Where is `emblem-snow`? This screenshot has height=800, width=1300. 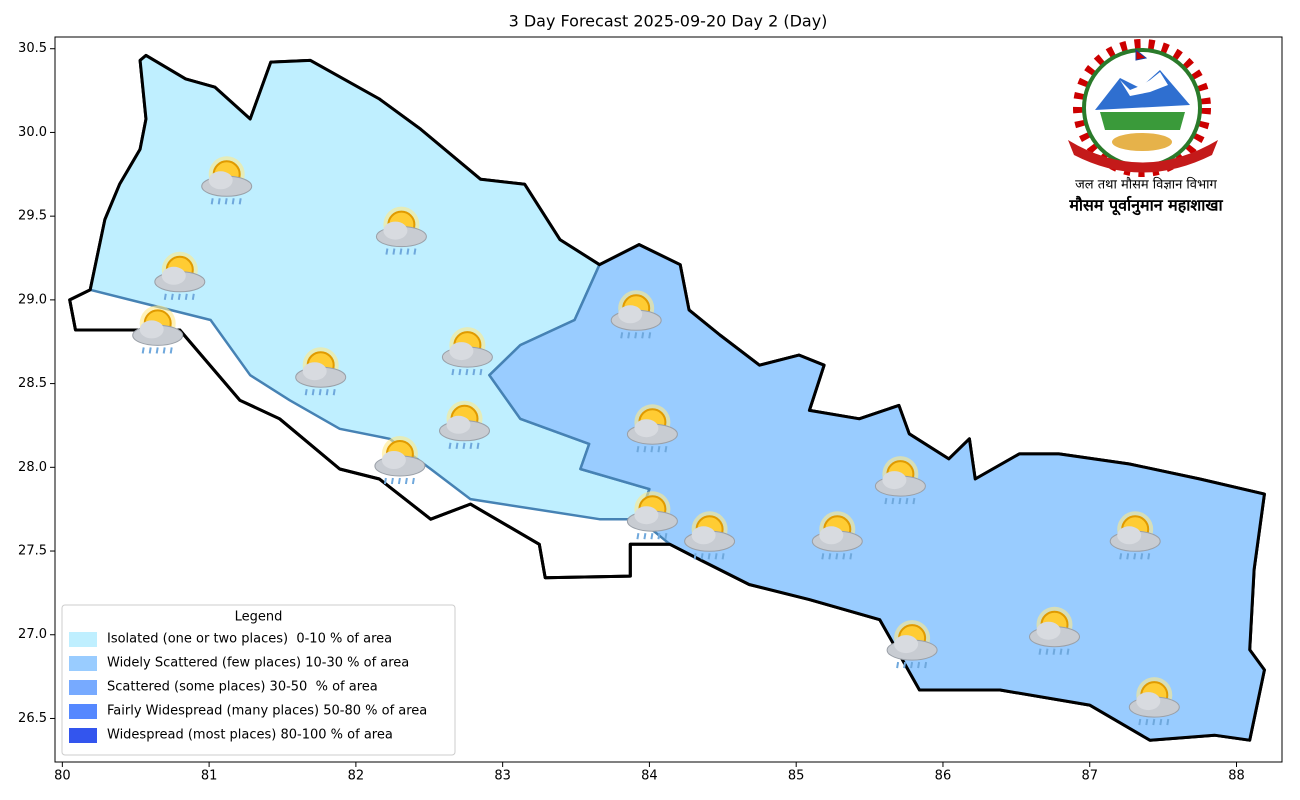
emblem-snow is located at coordinates (1144, 84).